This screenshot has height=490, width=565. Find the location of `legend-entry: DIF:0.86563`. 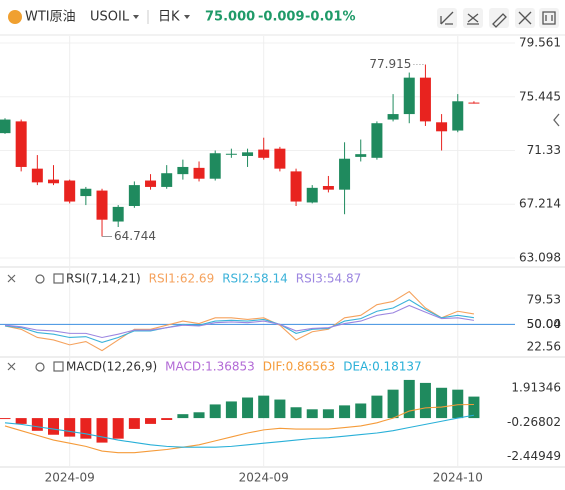

legend-entry: DIF:0.86563 is located at coordinates (299, 367).